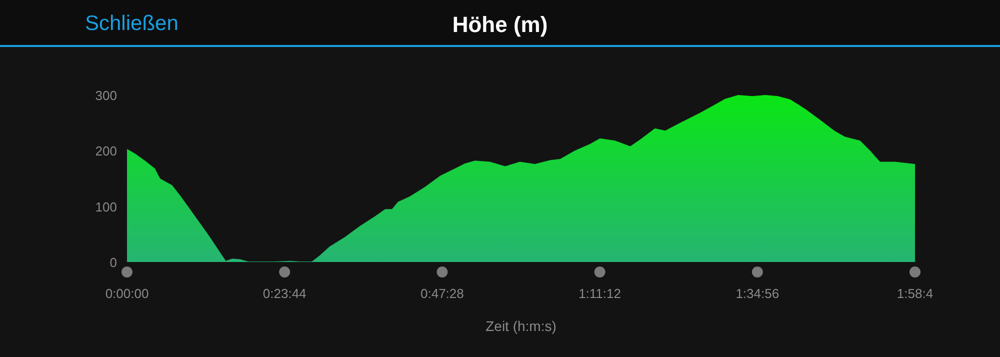  Describe the element at coordinates (600, 293) in the screenshot. I see `x-tick-label: 1:11:12` at that location.